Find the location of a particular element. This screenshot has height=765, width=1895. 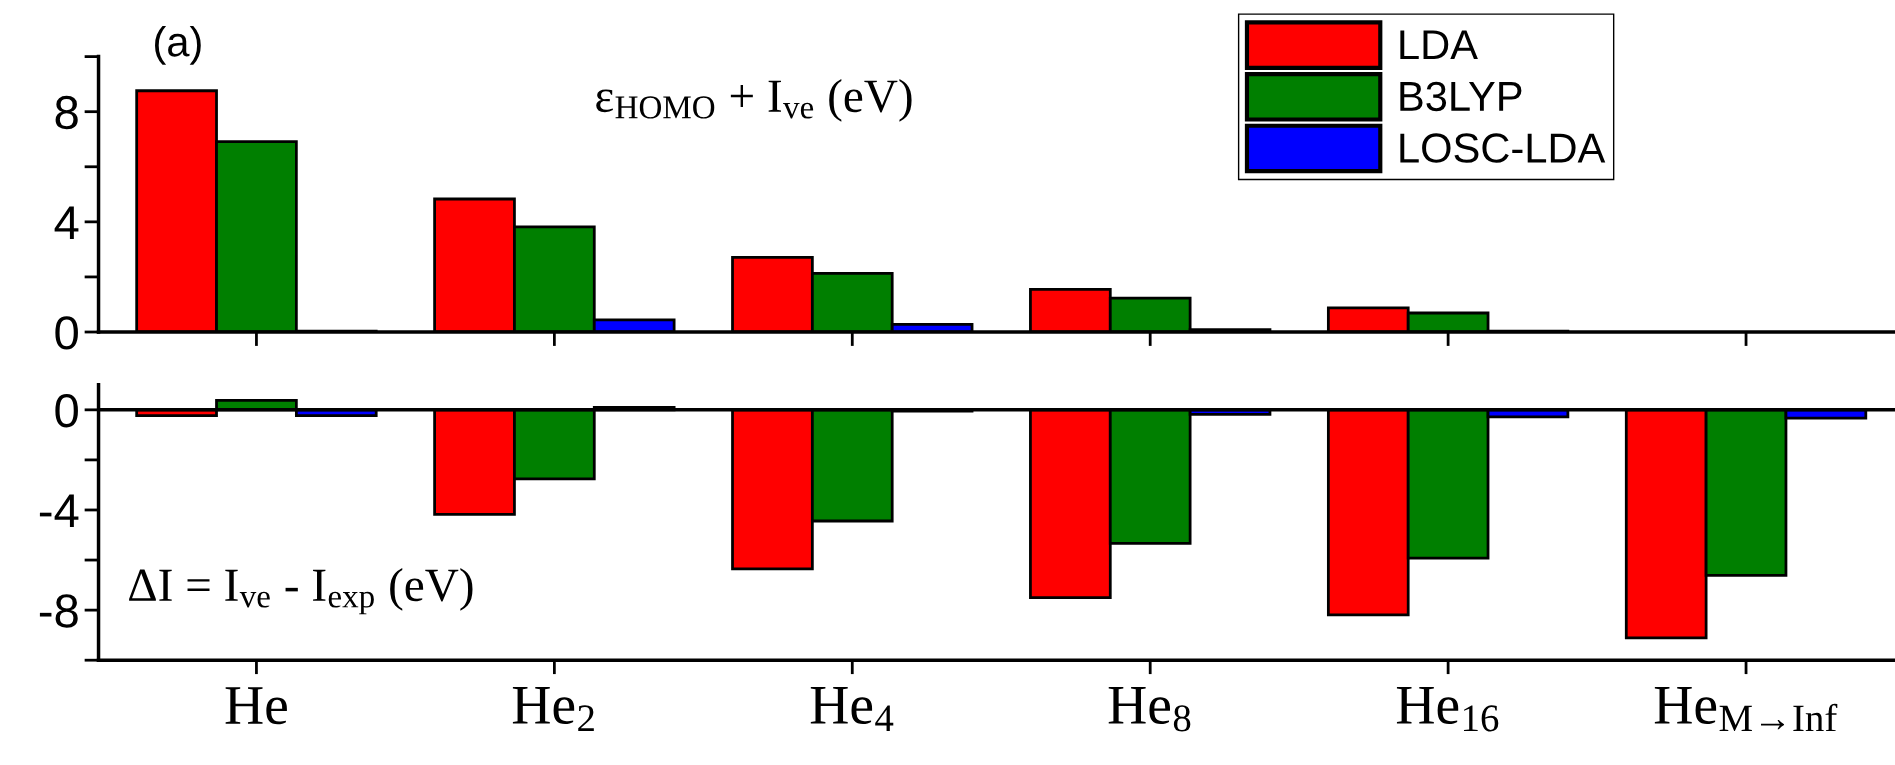

x-tick-label: He$_{8}$ is located at coordinates (1149, 709).